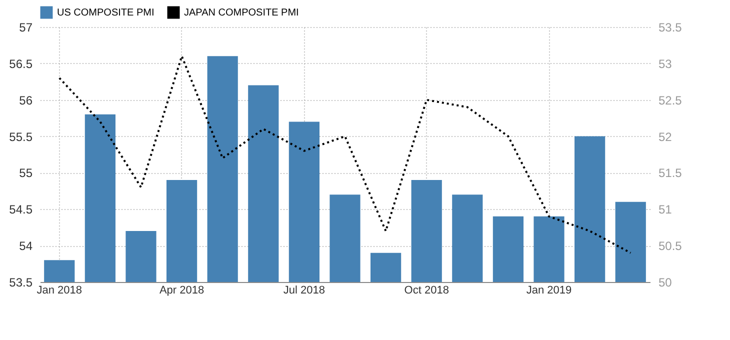  Describe the element at coordinates (665, 137) in the screenshot. I see `y2-tick-label: 52` at that location.